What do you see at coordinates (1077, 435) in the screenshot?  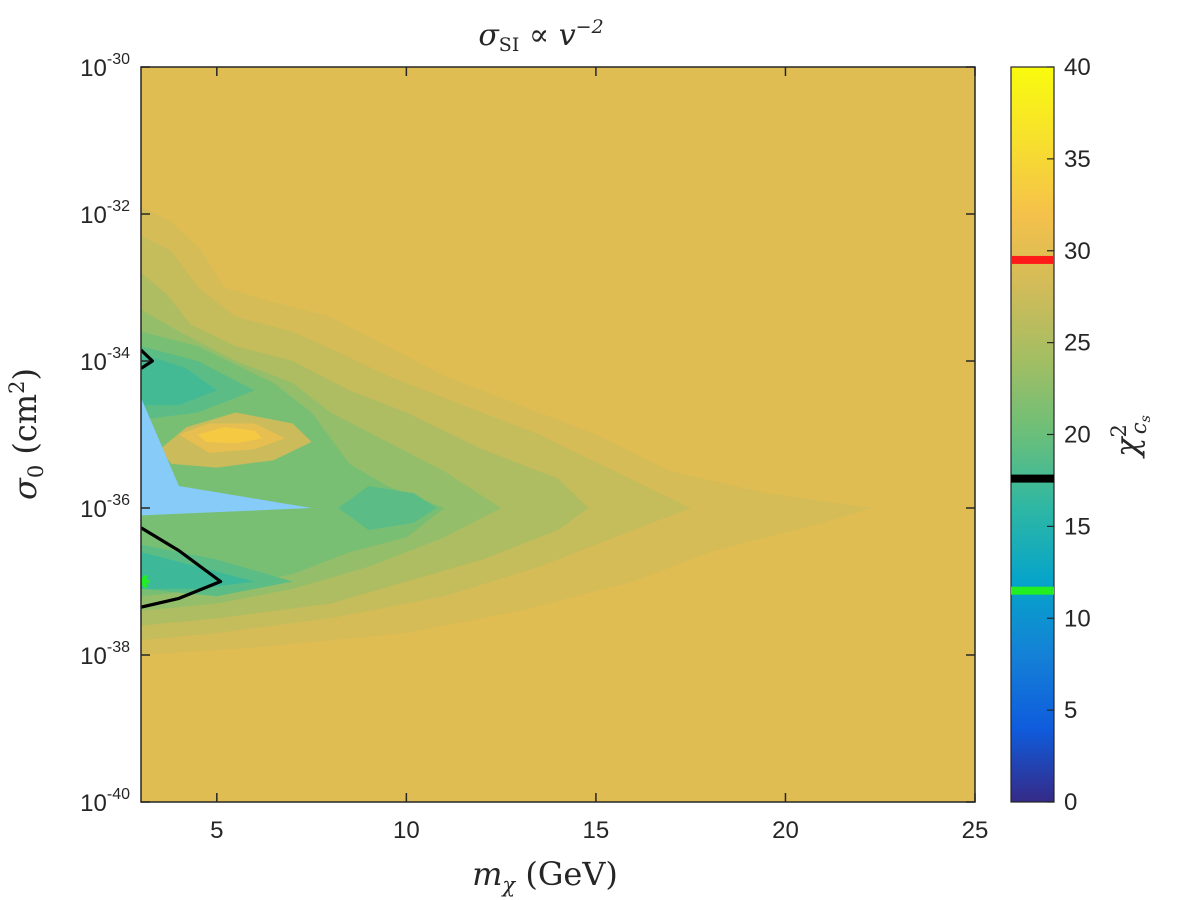 I see `colorbar-tick-label: 20` at bounding box center [1077, 435].